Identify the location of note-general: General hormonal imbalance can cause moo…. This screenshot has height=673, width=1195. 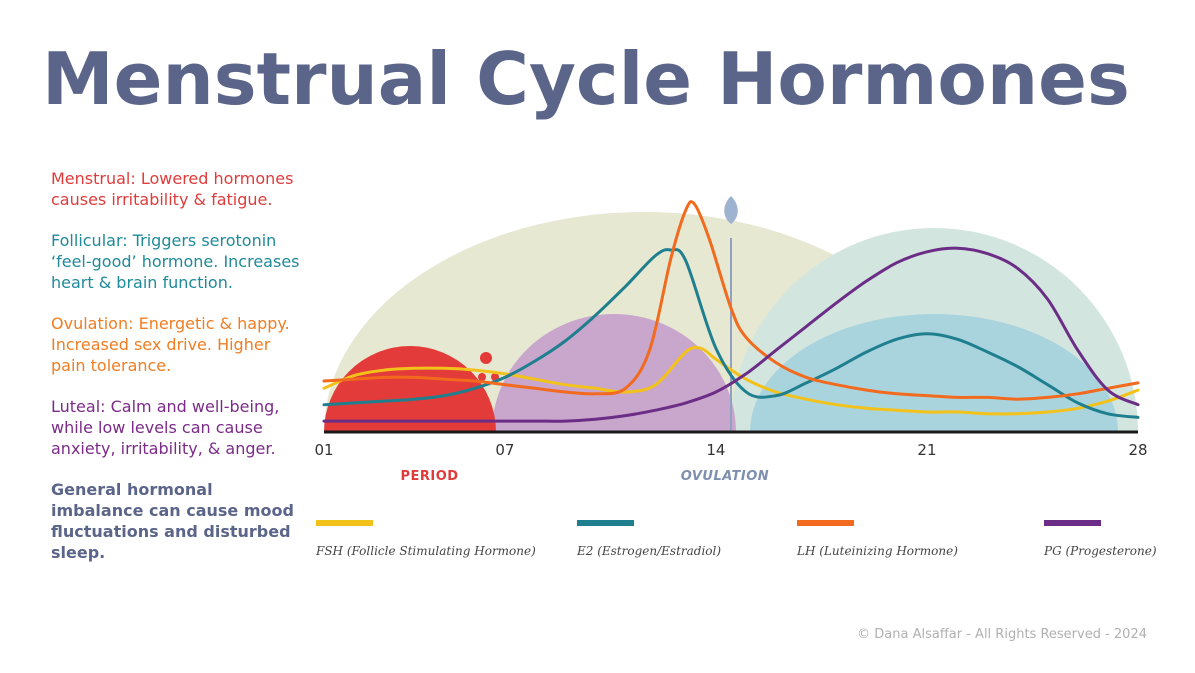
(172, 521).